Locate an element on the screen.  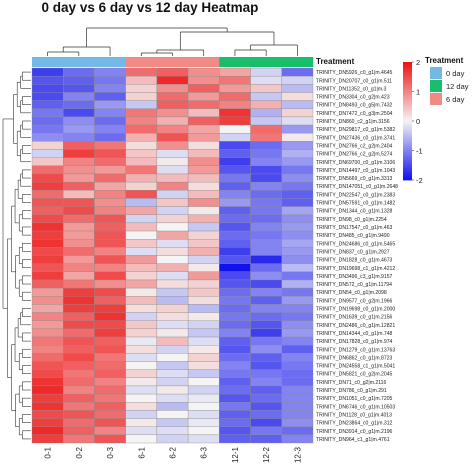
row-label: TRINITY_DN27436_c0_g1|m.3741 is located at coordinates (355, 138).